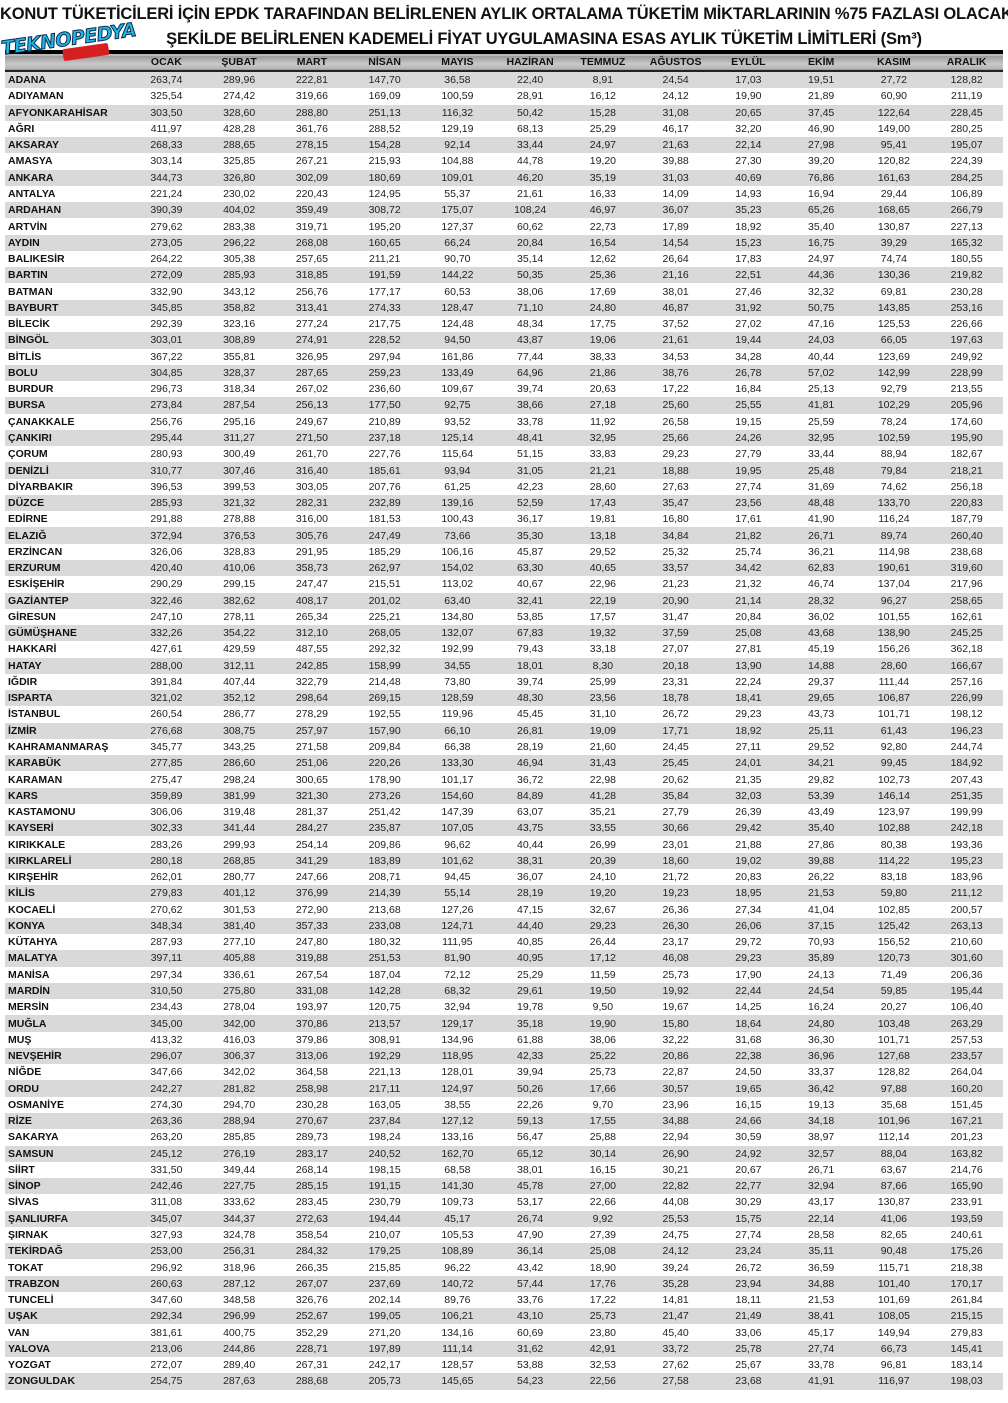 The height and width of the screenshot is (1403, 1008). Describe the element at coordinates (893, 210) in the screenshot. I see `monthly-limit-cell: 168,65` at that location.